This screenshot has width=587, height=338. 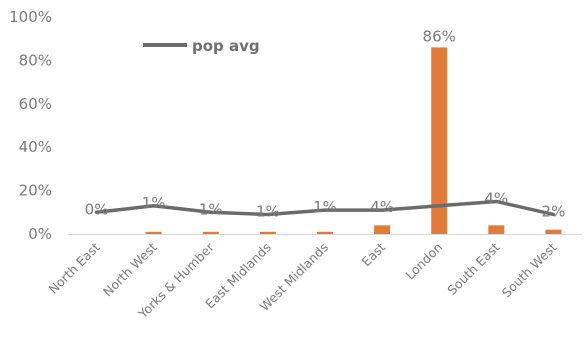 What do you see at coordinates (554, 211) in the screenshot?
I see `data-label: 2%` at bounding box center [554, 211].